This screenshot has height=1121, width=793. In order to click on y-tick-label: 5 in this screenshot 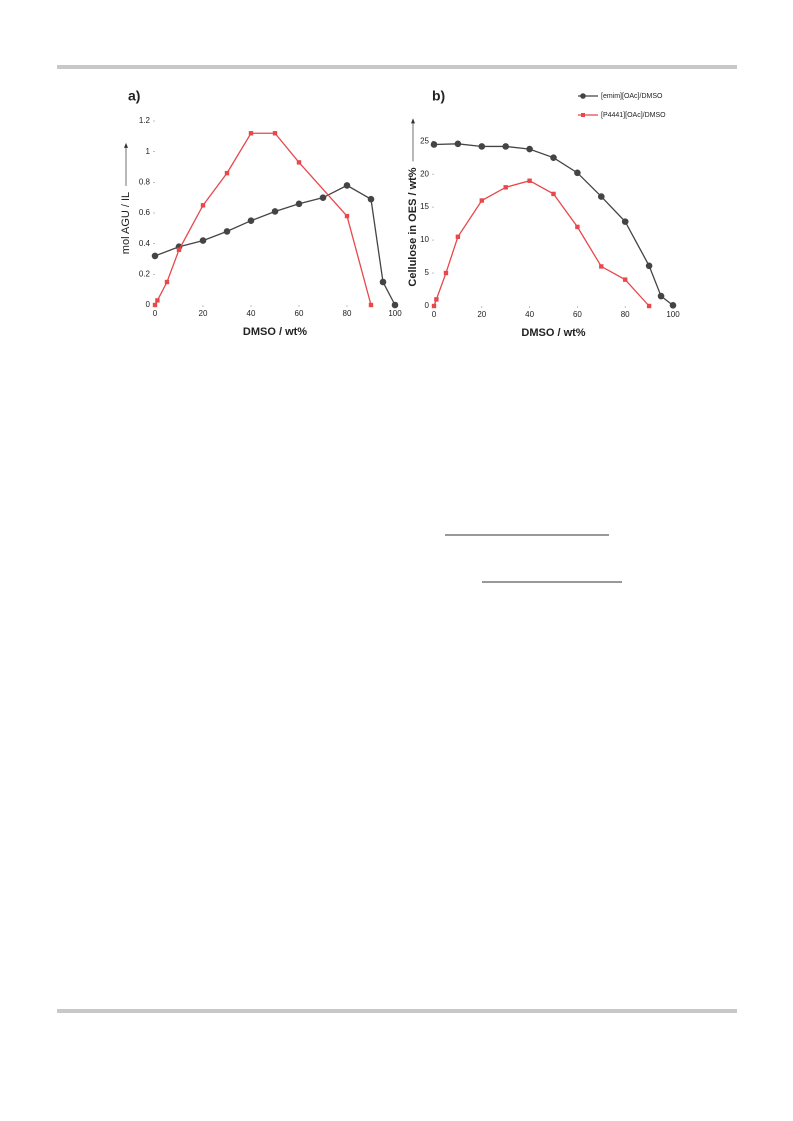, I will do `click(427, 272)`.